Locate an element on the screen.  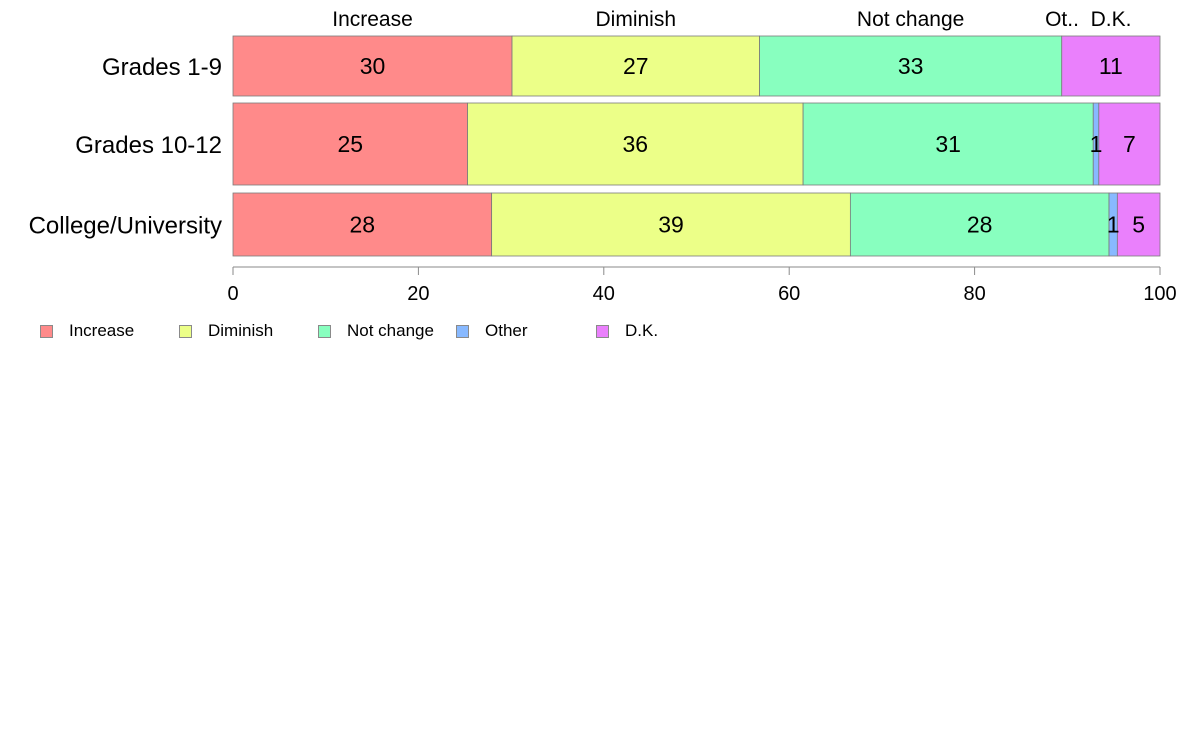
category-label: Grades 1-9 is located at coordinates (162, 67).